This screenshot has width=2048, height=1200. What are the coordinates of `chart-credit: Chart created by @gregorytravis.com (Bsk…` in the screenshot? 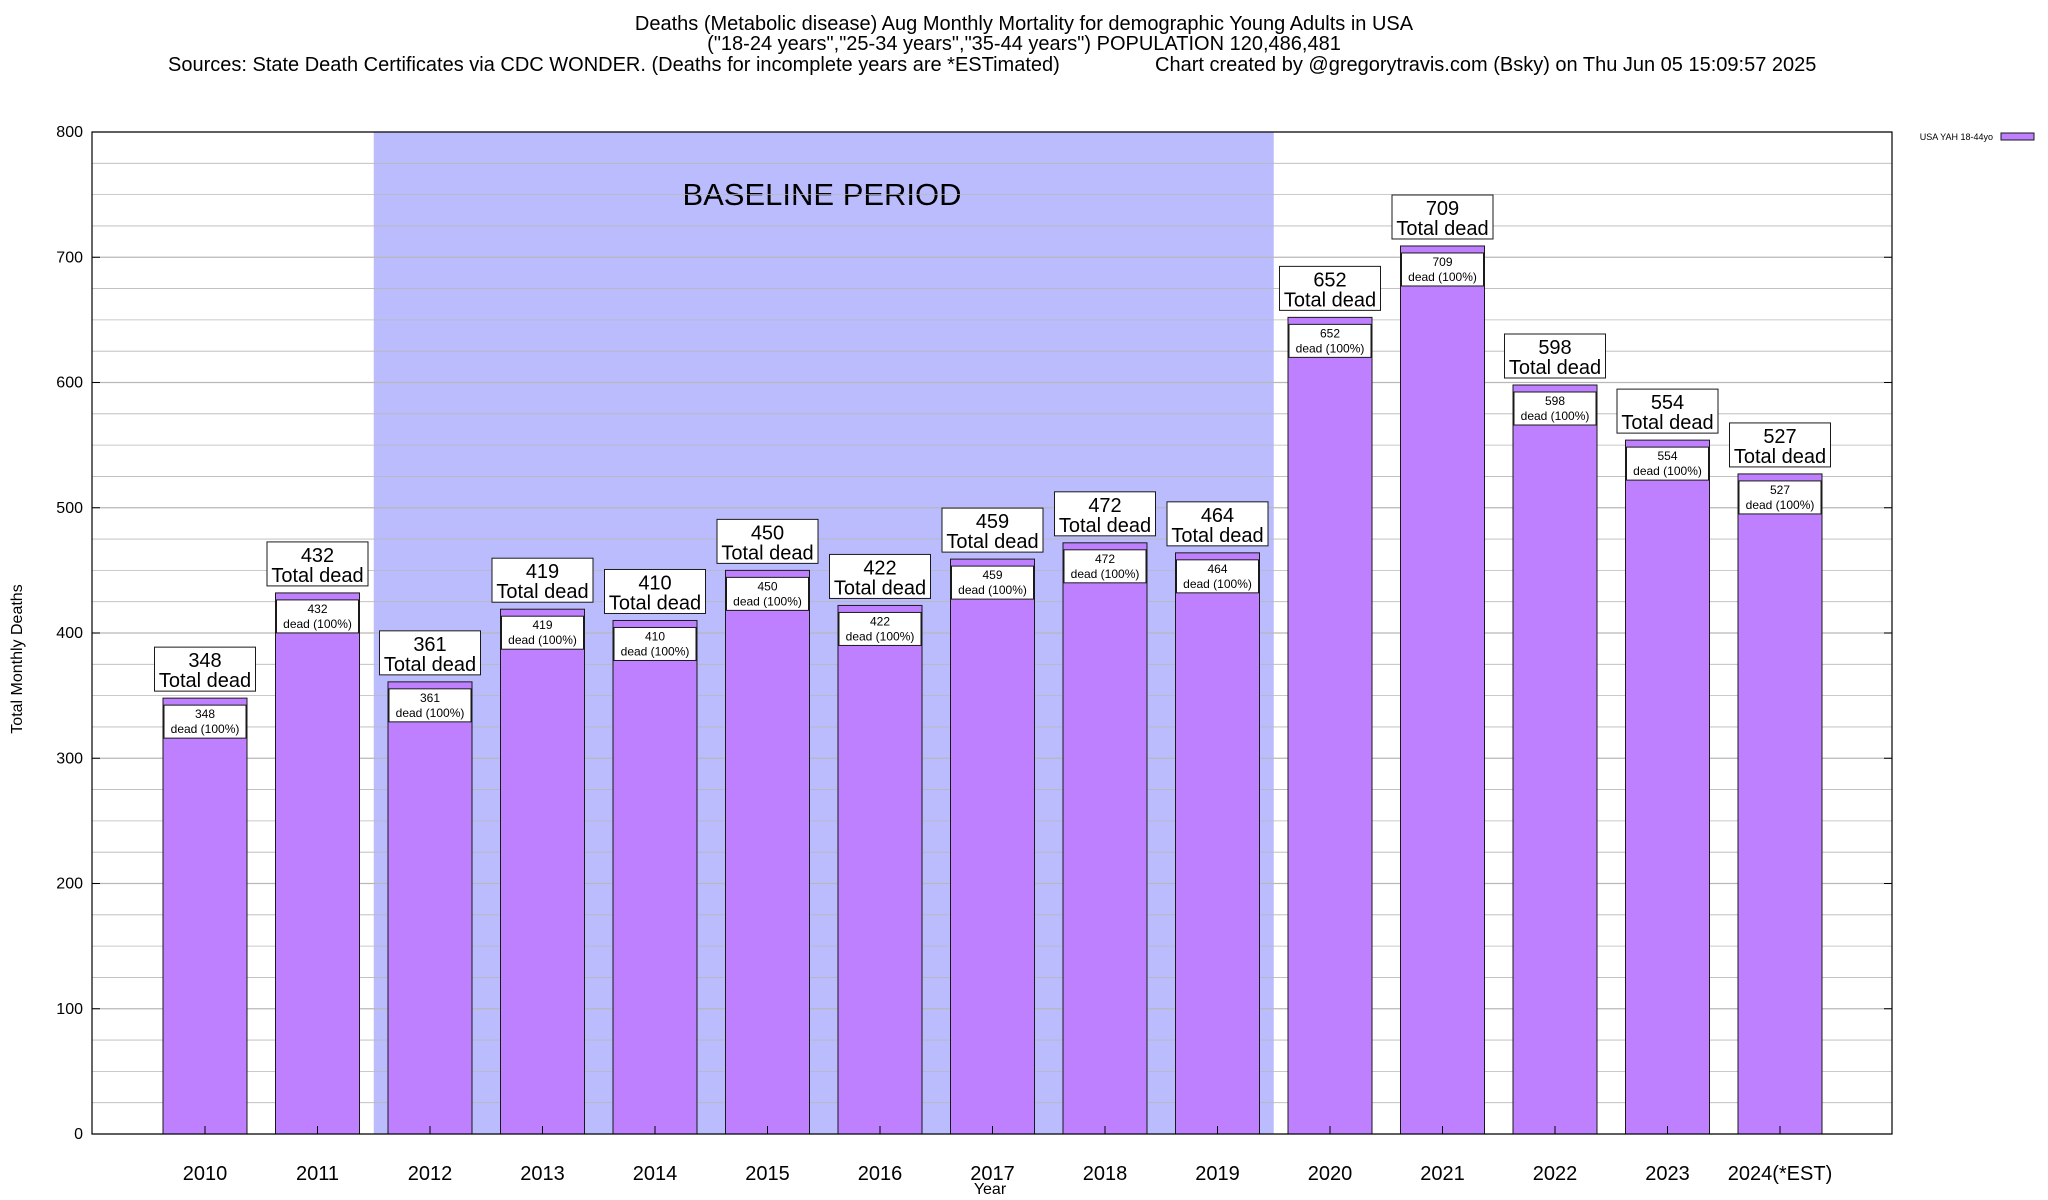 It's located at (1486, 65).